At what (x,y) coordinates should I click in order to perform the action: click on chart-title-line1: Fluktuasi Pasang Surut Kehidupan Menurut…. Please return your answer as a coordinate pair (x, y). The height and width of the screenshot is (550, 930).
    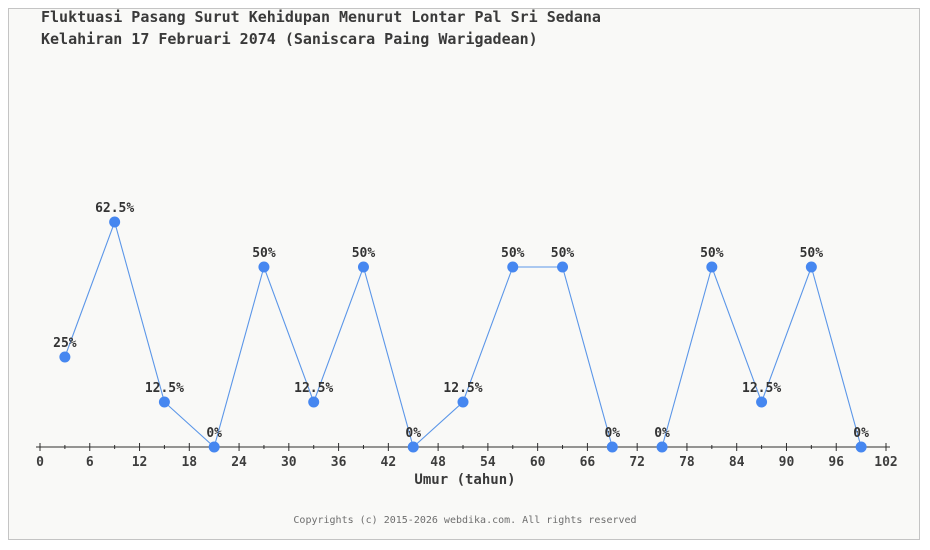
    Looking at the image, I should click on (321, 17).